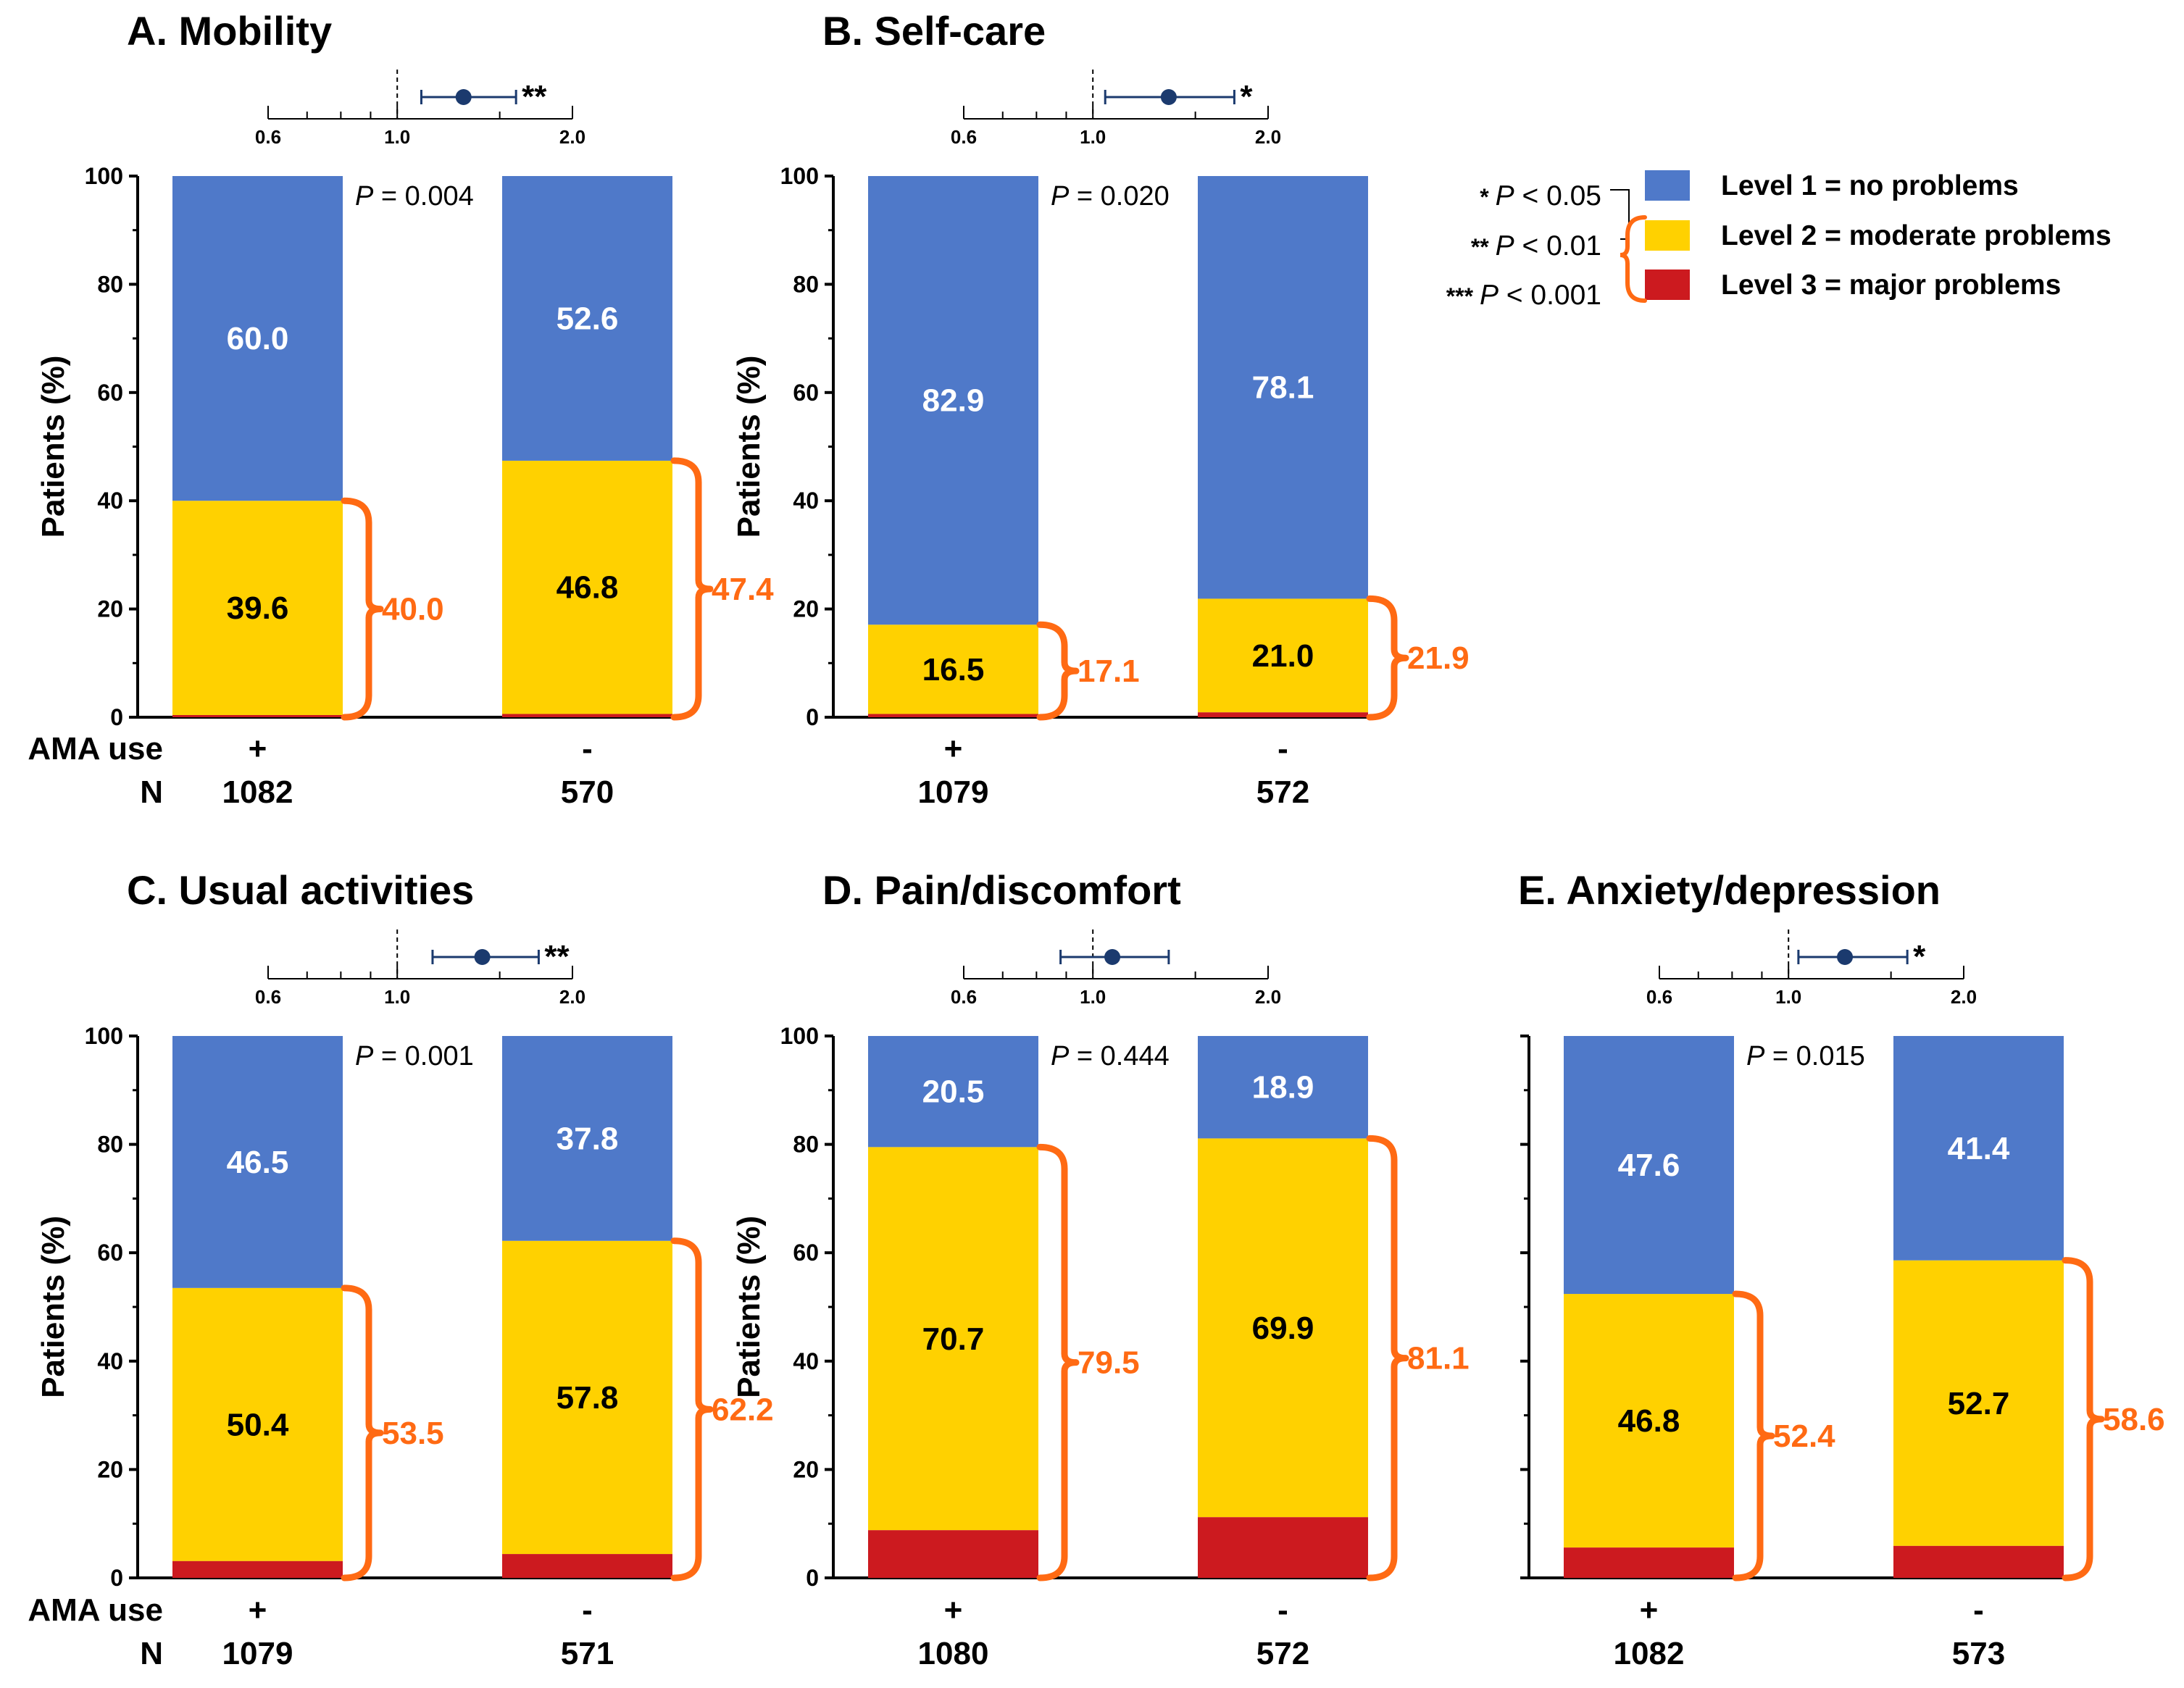 This screenshot has width=2184, height=1688. I want to click on level1-value-label: 41.4, so click(1979, 1148).